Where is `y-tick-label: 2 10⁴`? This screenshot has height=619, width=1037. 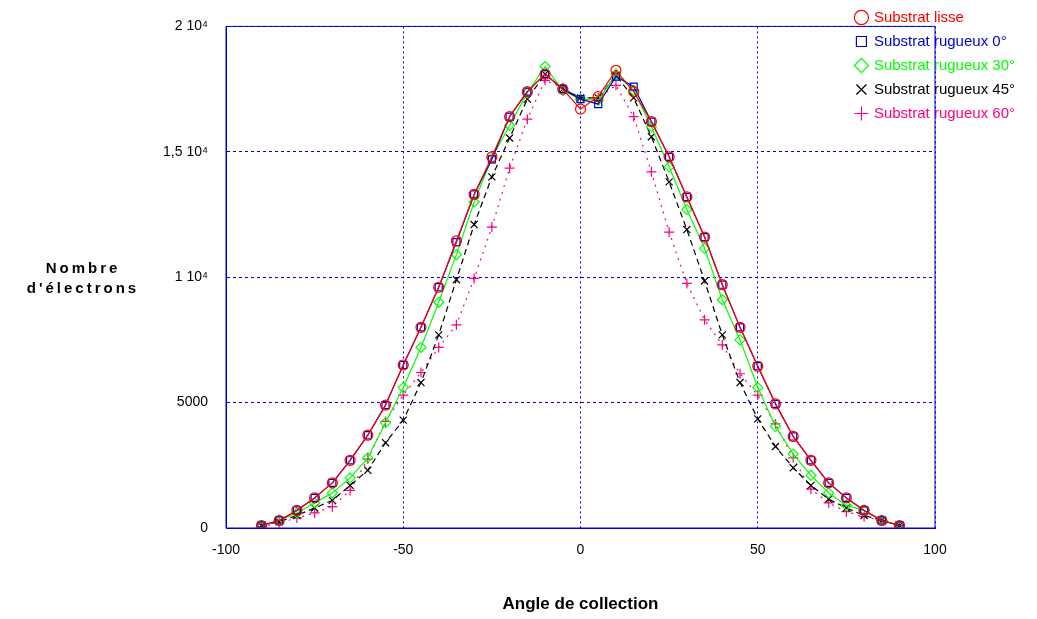 y-tick-label: 2 10⁴ is located at coordinates (191, 25).